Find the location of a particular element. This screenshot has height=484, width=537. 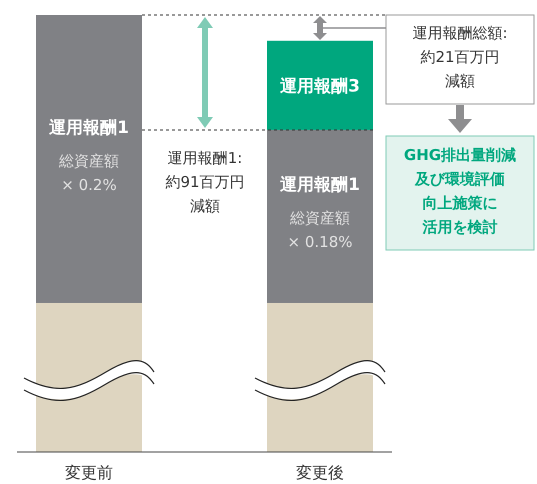

x-tick-label: 変更後 is located at coordinates (320, 472).